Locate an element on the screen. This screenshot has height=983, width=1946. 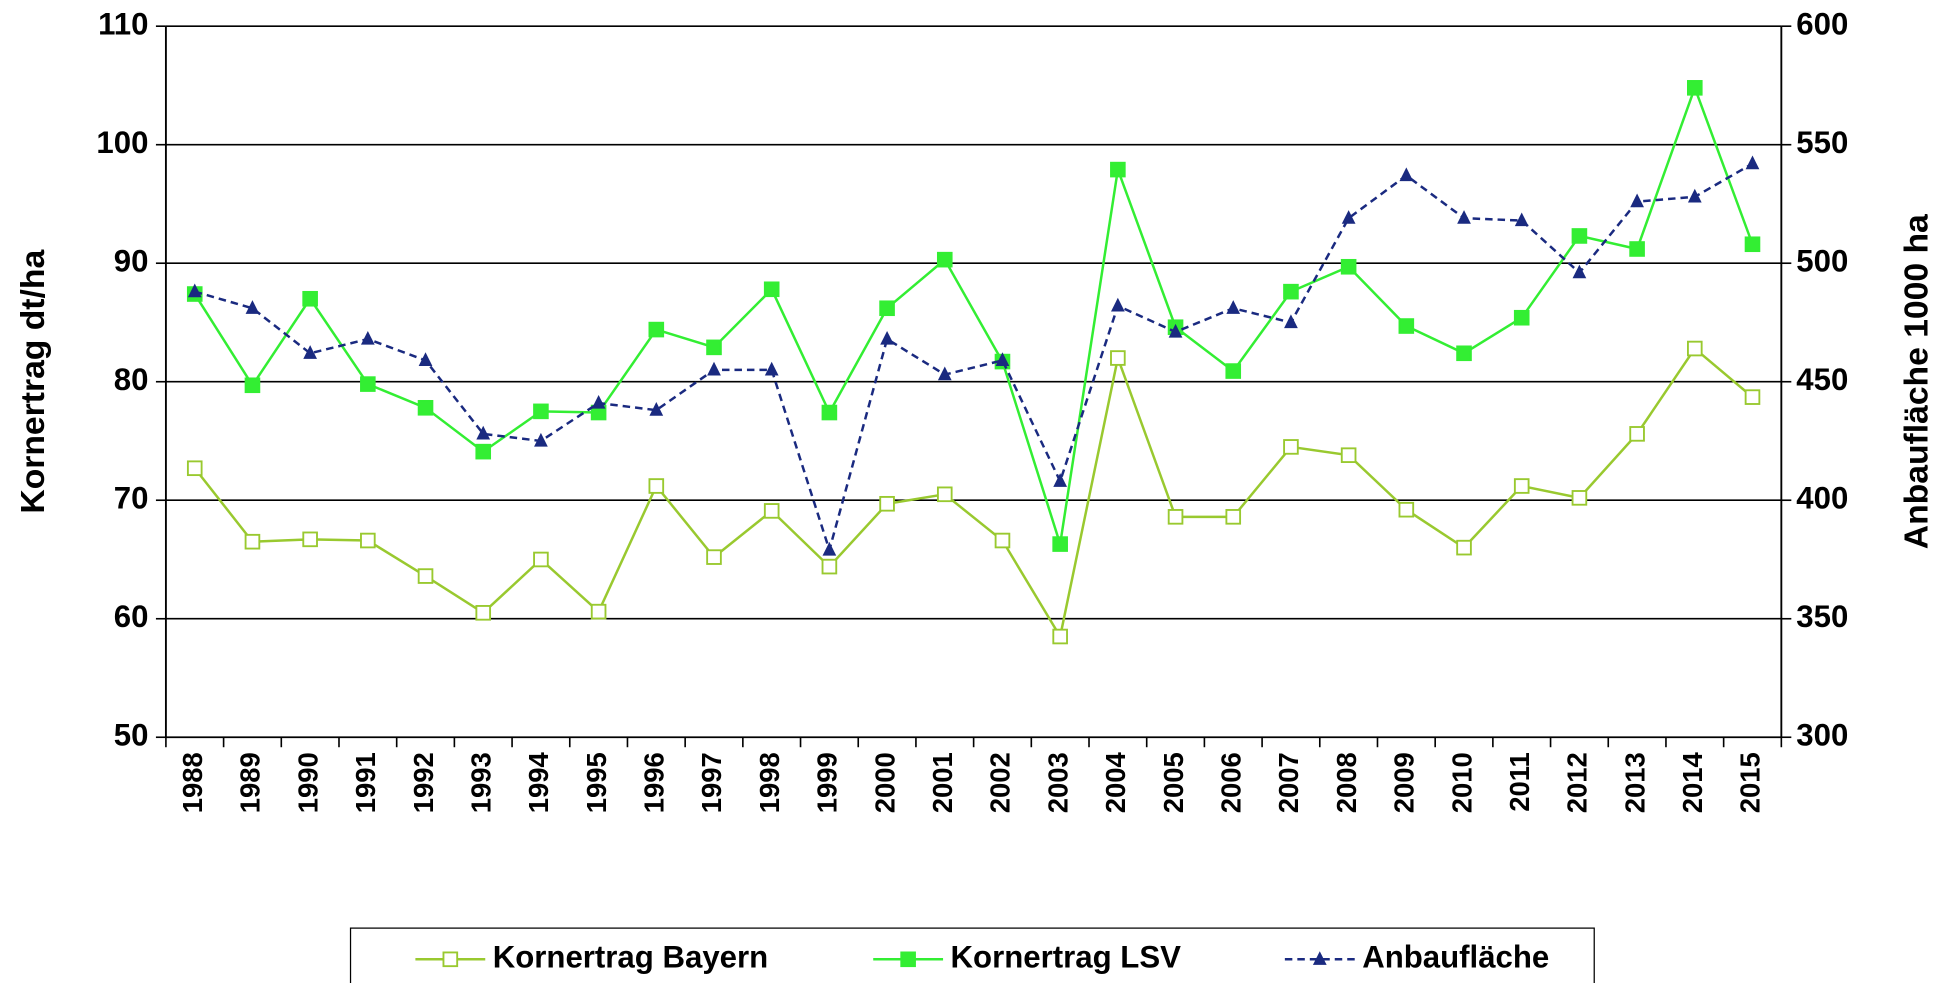
y-tick-label: 70 is located at coordinates (131, 497).